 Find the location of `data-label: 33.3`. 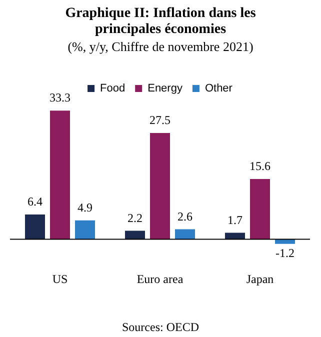

data-label: 33.3 is located at coordinates (60, 97).